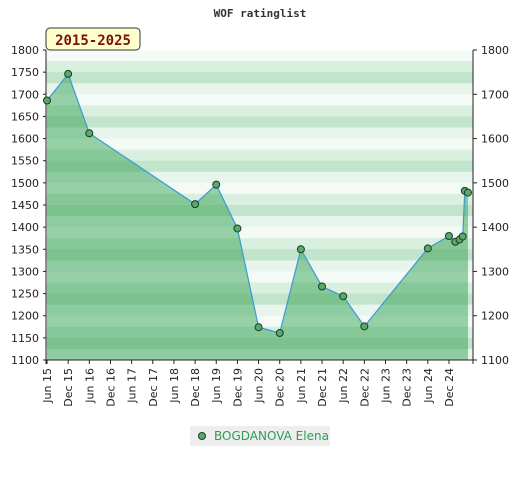 The image size is (520, 480). What do you see at coordinates (174, 386) in the screenshot?
I see `x-tick-label: Jun 18` at bounding box center [174, 386].